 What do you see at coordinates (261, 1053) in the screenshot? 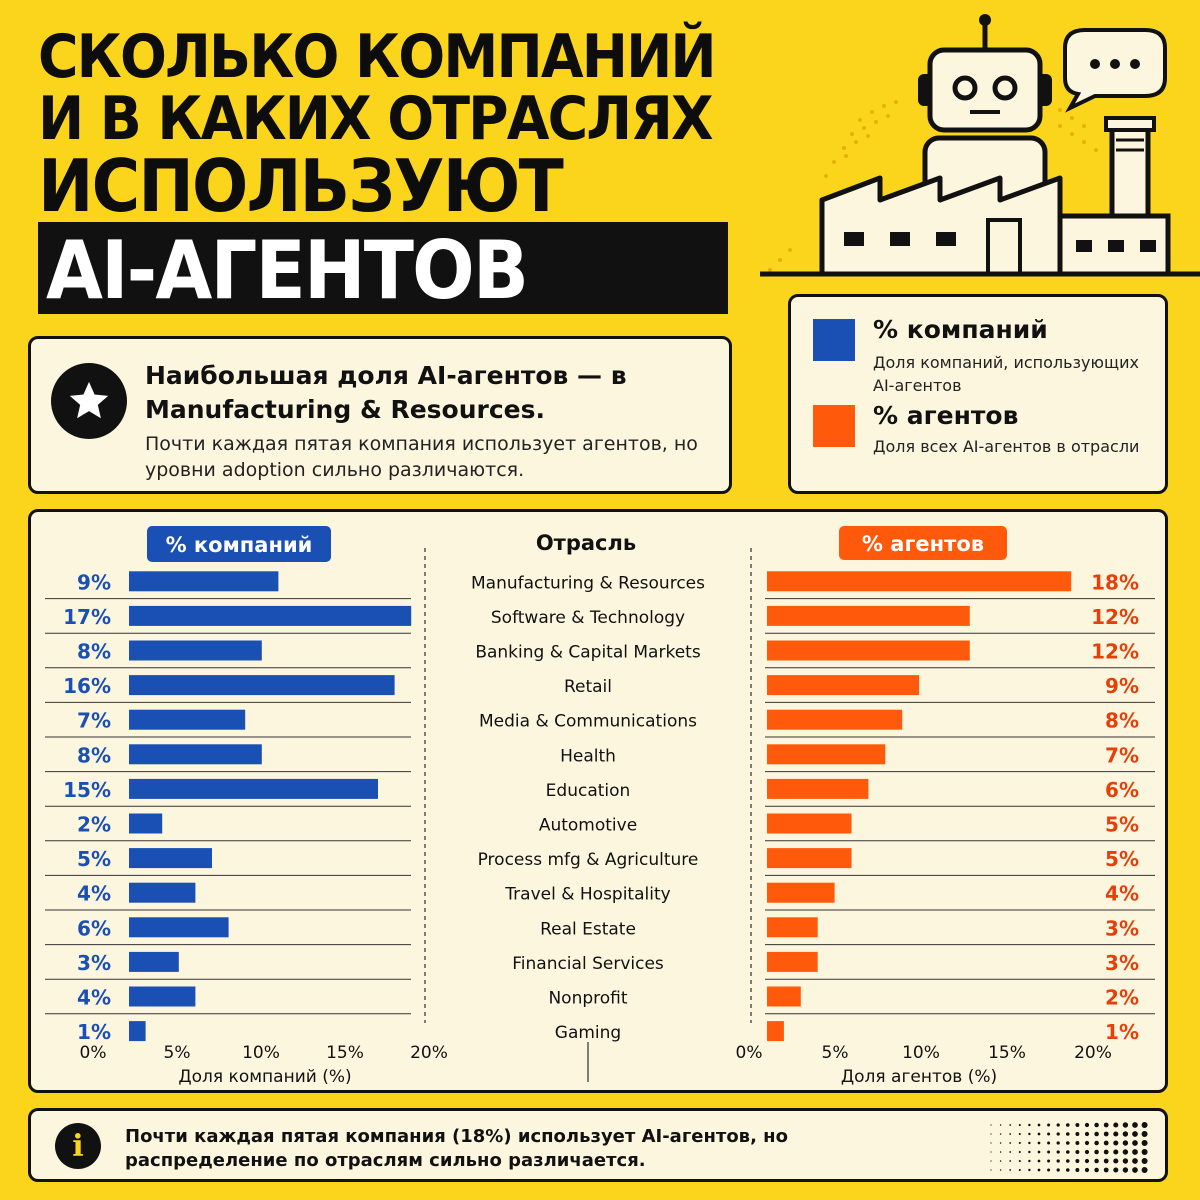
I see `left-axis-tick: 10%` at bounding box center [261, 1053].